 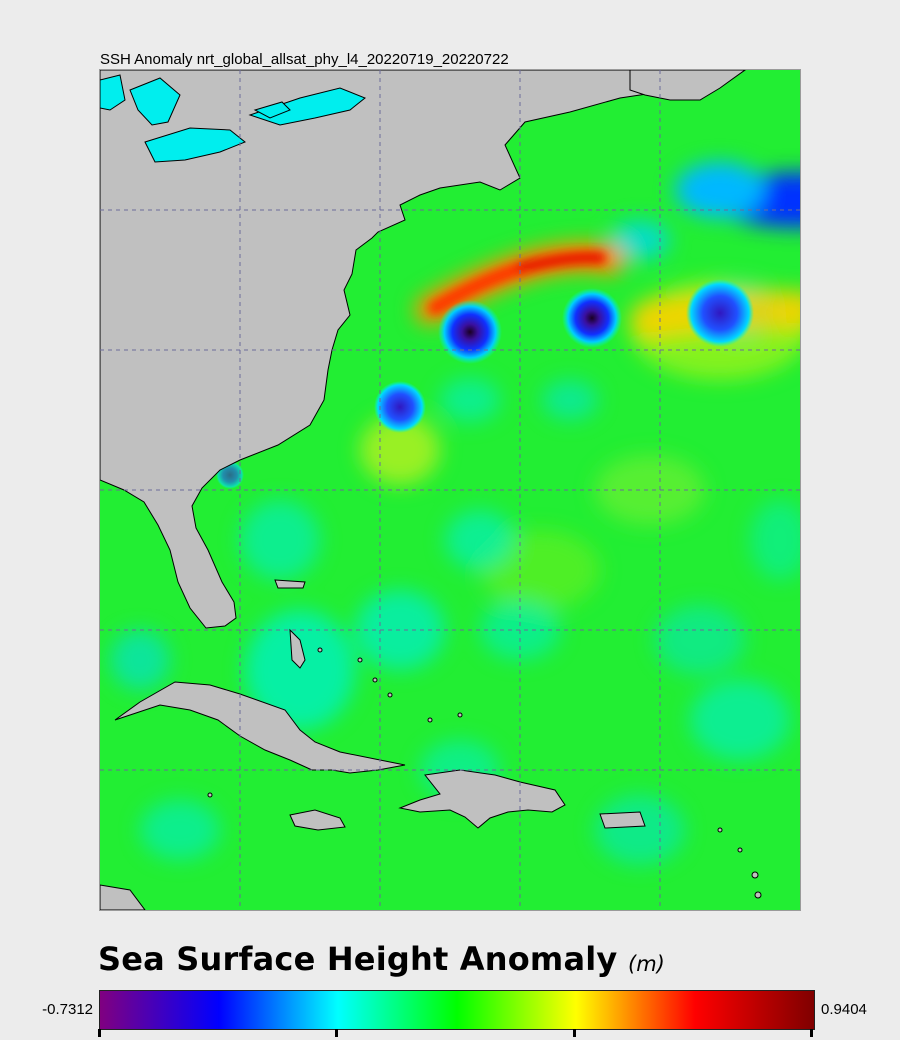 I want to click on legend-unit: (m), so click(x=646, y=964).